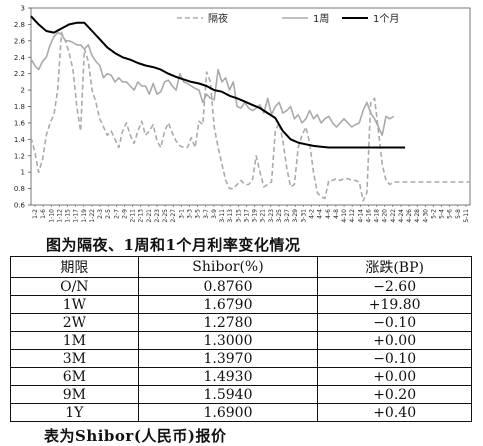 This screenshot has height=446, width=483. I want to click on x-tick-label: 4-16, so click(368, 216).